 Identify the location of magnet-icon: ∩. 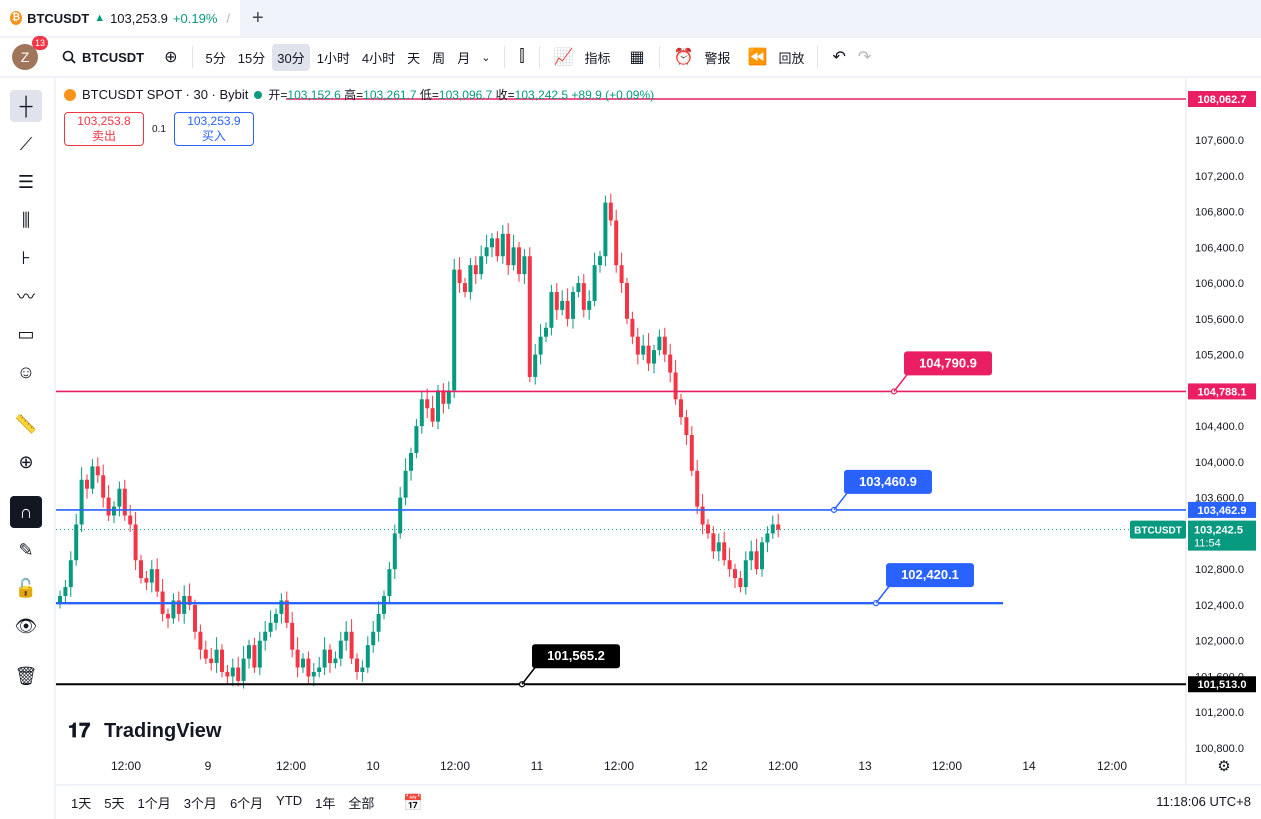
(26, 512).